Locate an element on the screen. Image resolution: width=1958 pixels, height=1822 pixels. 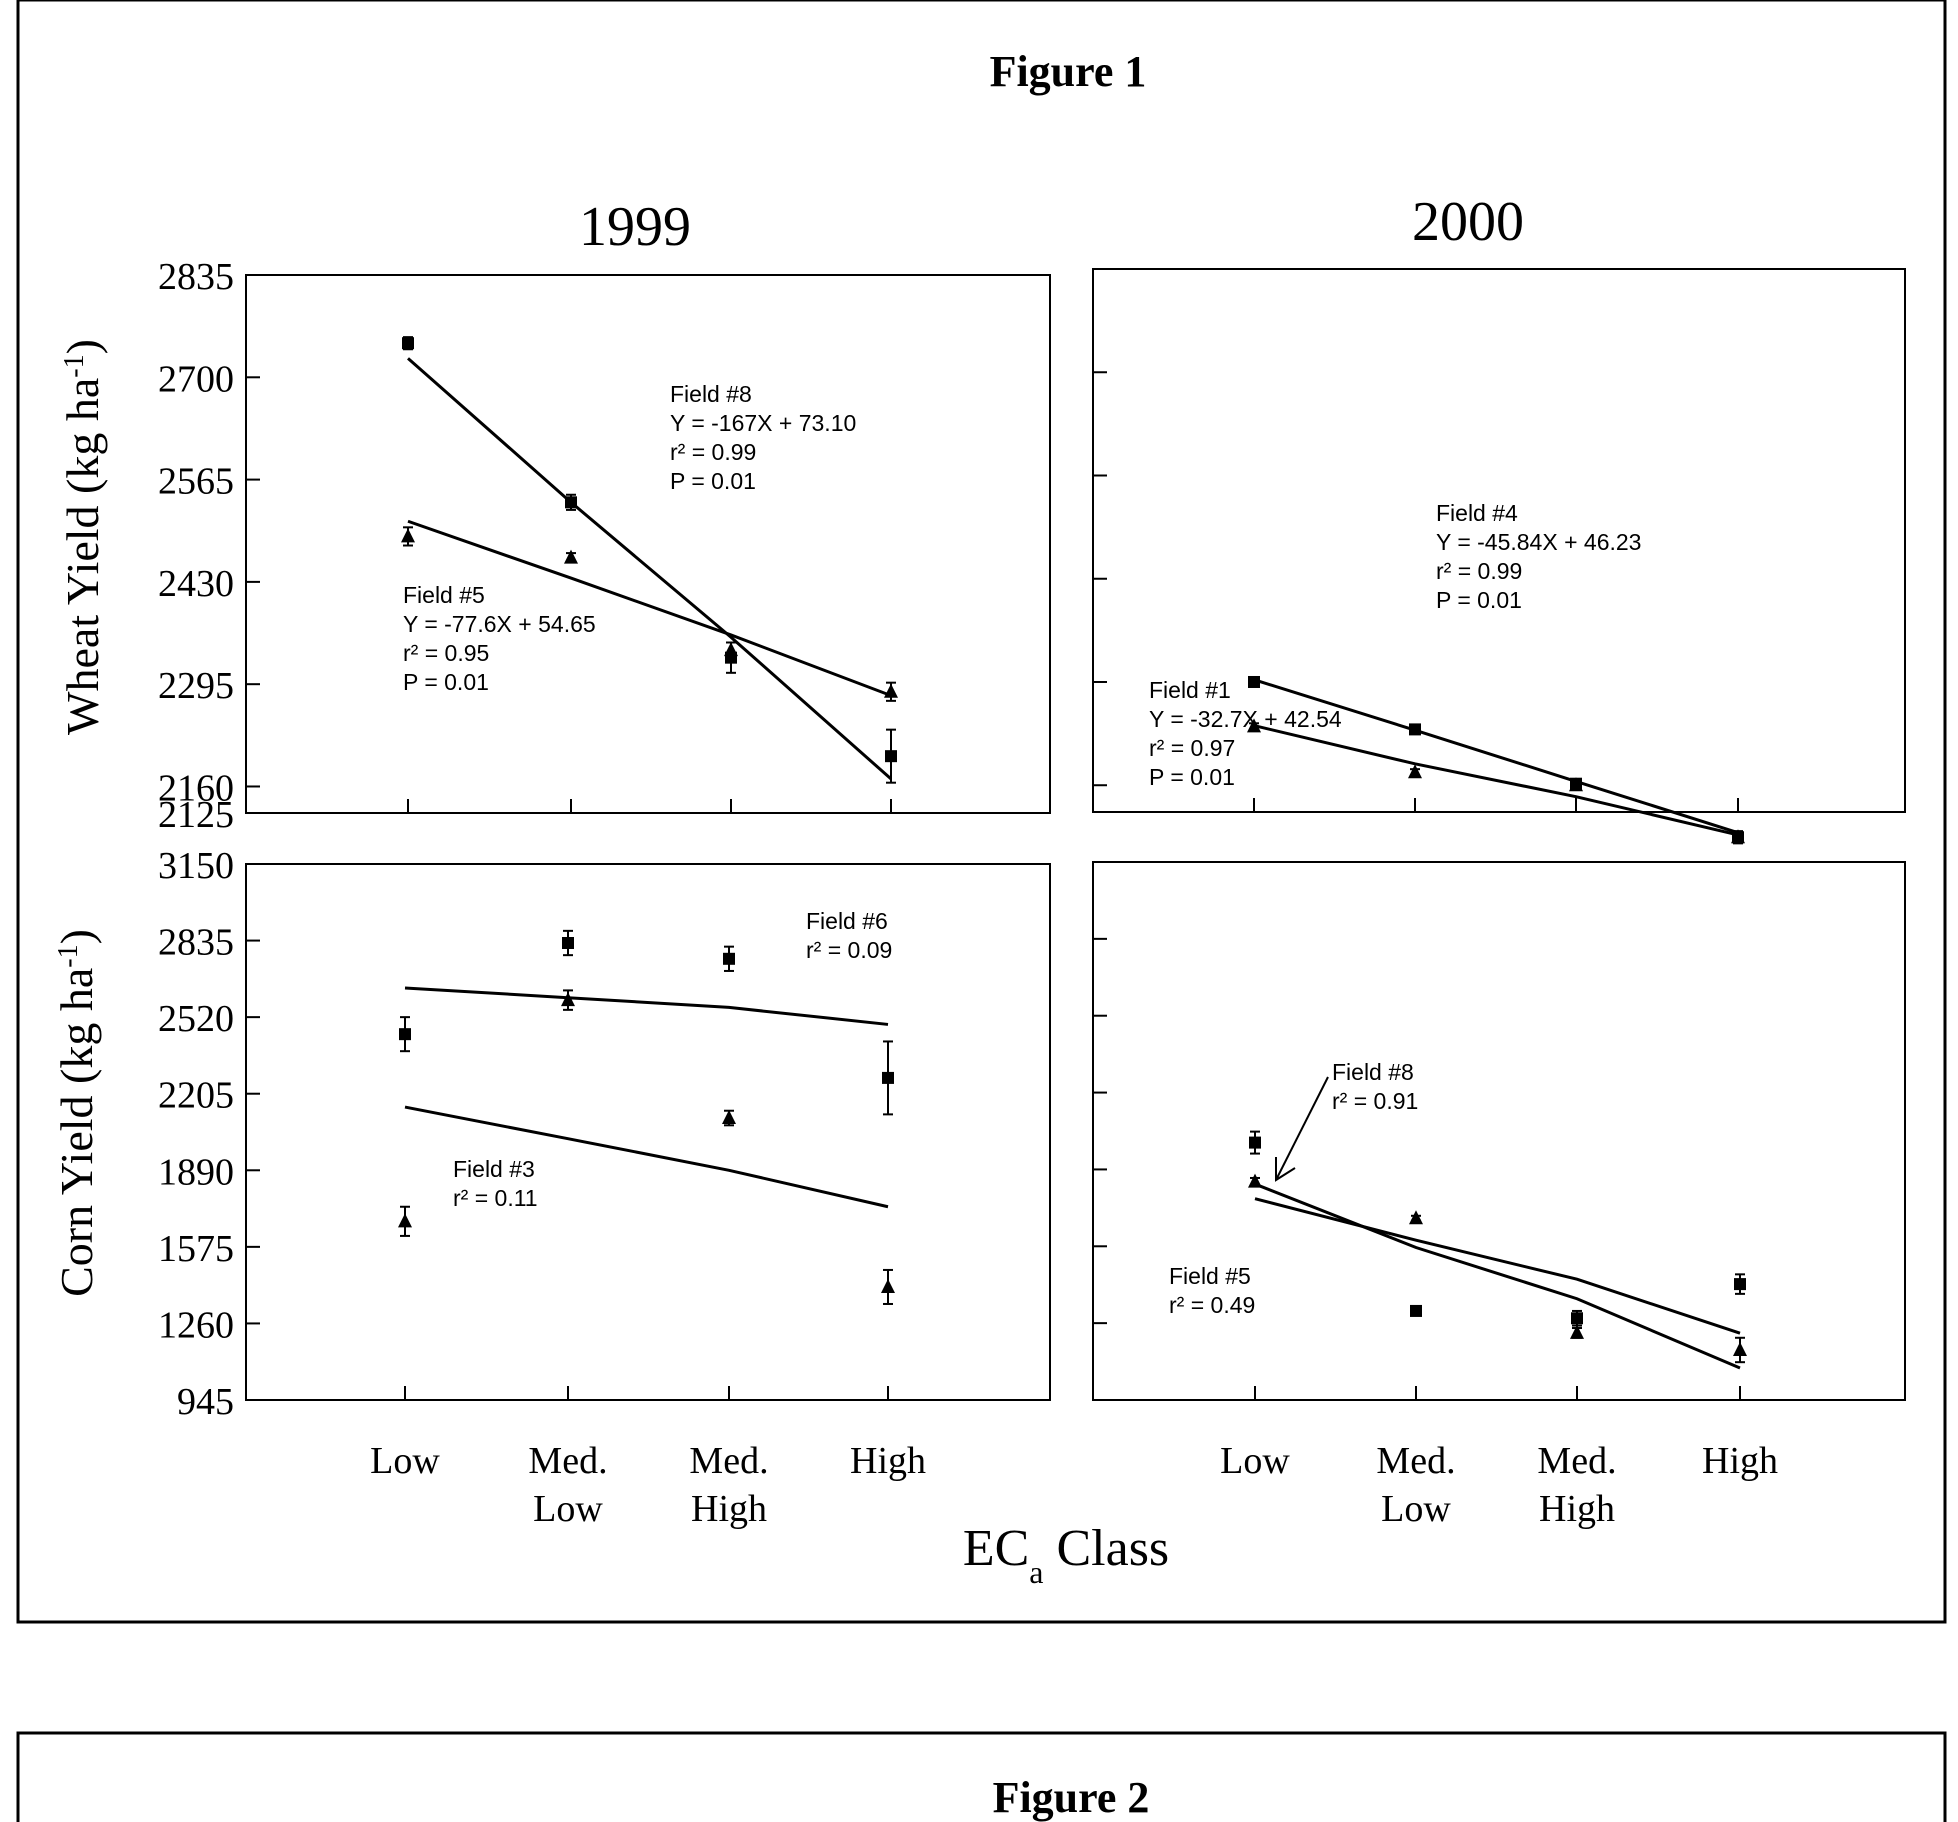
y-tick-label: 2295 is located at coordinates (196, 686).